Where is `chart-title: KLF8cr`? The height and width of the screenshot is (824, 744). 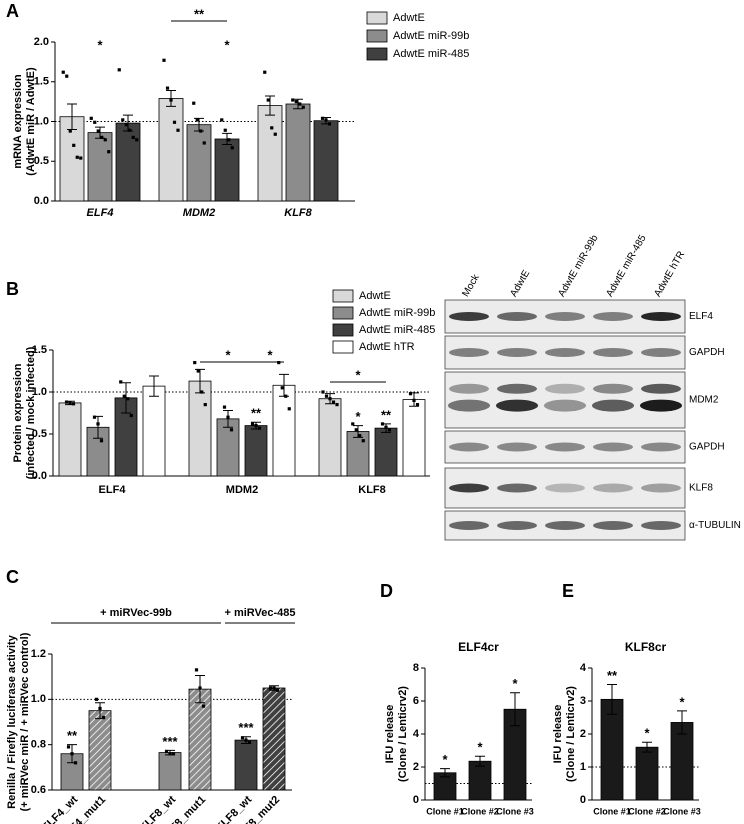
chart-title: KLF8cr is located at coordinates (646, 647).